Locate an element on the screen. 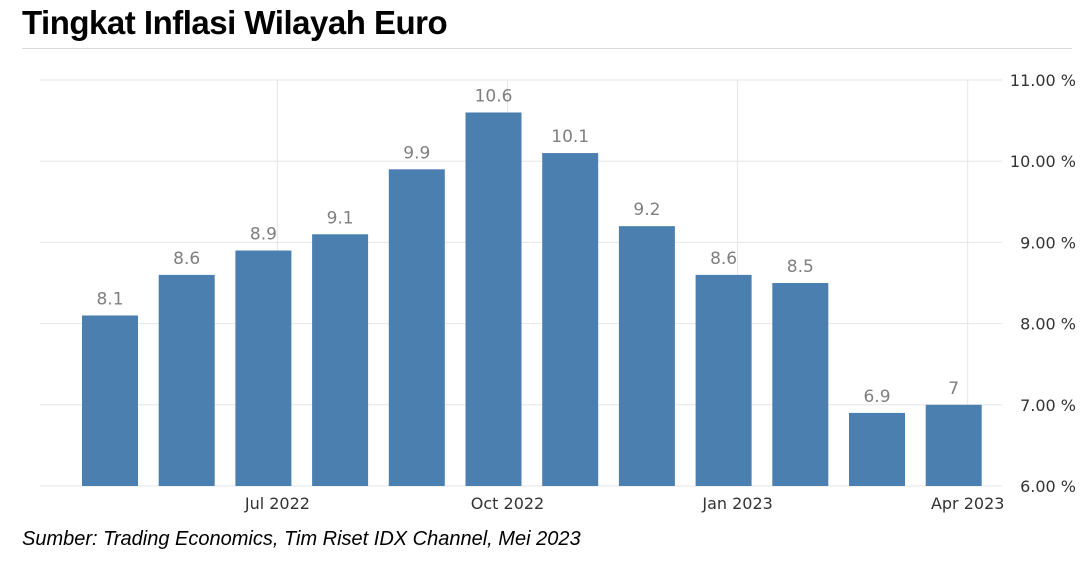 The width and height of the screenshot is (1092, 564). y-tick-label: 6.00 % is located at coordinates (1048, 486).